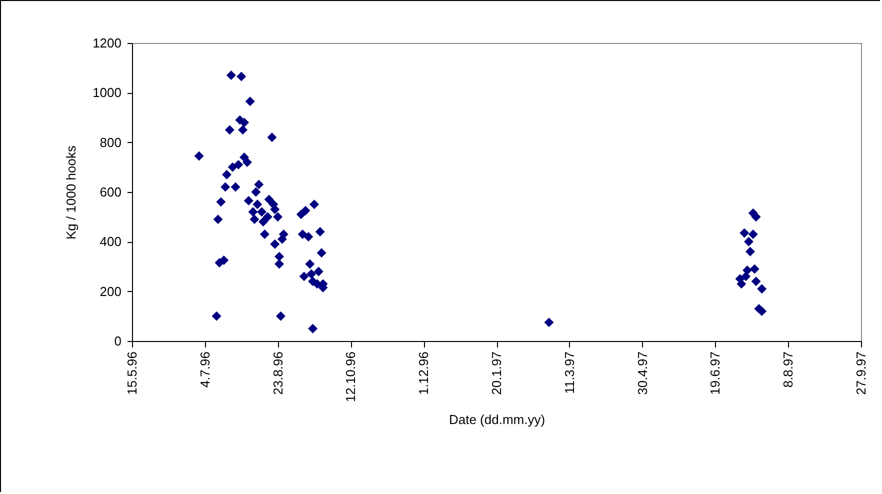 The height and width of the screenshot is (494, 882). What do you see at coordinates (569, 373) in the screenshot?
I see `x-tick-label: 11.3.97` at bounding box center [569, 373].